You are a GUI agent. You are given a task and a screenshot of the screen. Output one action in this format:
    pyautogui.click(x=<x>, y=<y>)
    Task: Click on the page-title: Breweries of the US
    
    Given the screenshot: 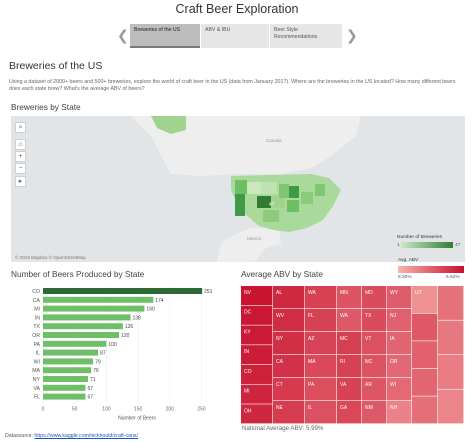 What is the action you would take?
    pyautogui.click(x=56, y=66)
    